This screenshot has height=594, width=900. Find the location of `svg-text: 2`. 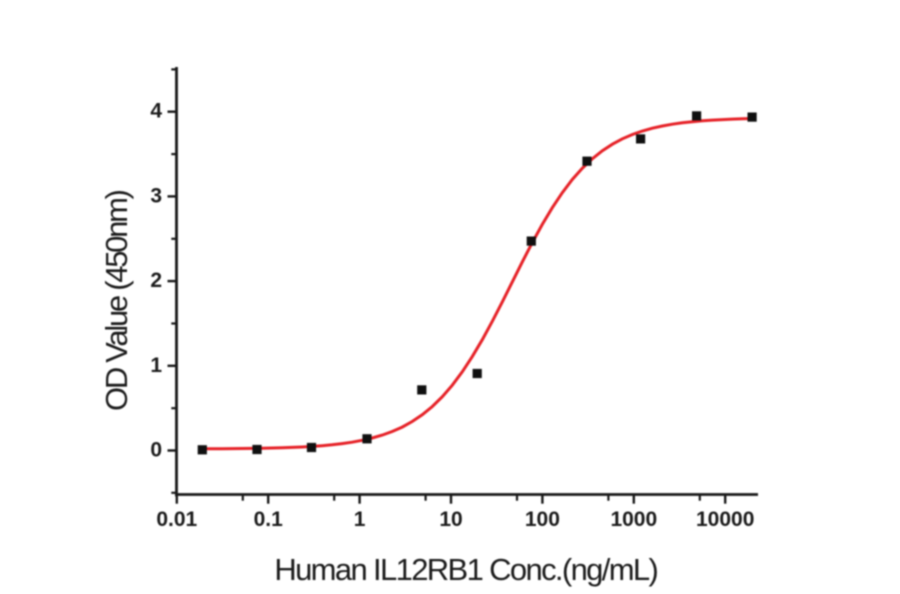

svg-text: 2 is located at coordinates (156, 280).